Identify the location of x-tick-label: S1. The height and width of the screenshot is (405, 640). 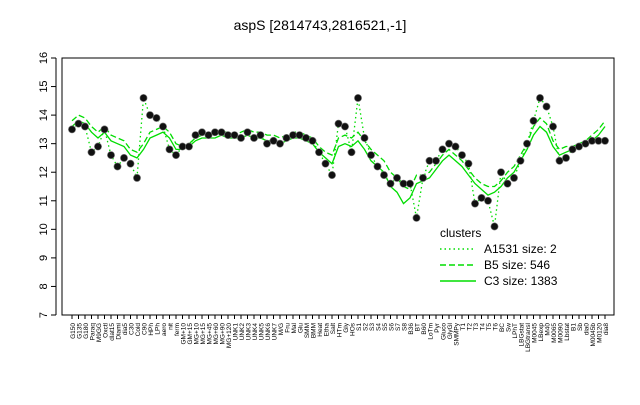
(359, 327).